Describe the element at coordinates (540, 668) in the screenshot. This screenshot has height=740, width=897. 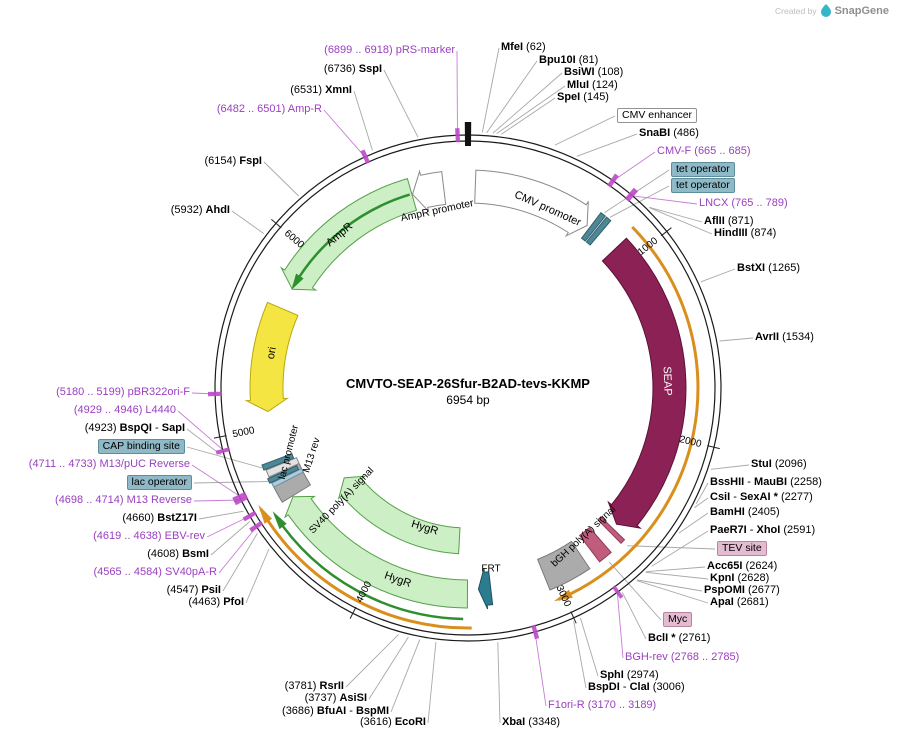
I see `leader-f1ori-r` at that location.